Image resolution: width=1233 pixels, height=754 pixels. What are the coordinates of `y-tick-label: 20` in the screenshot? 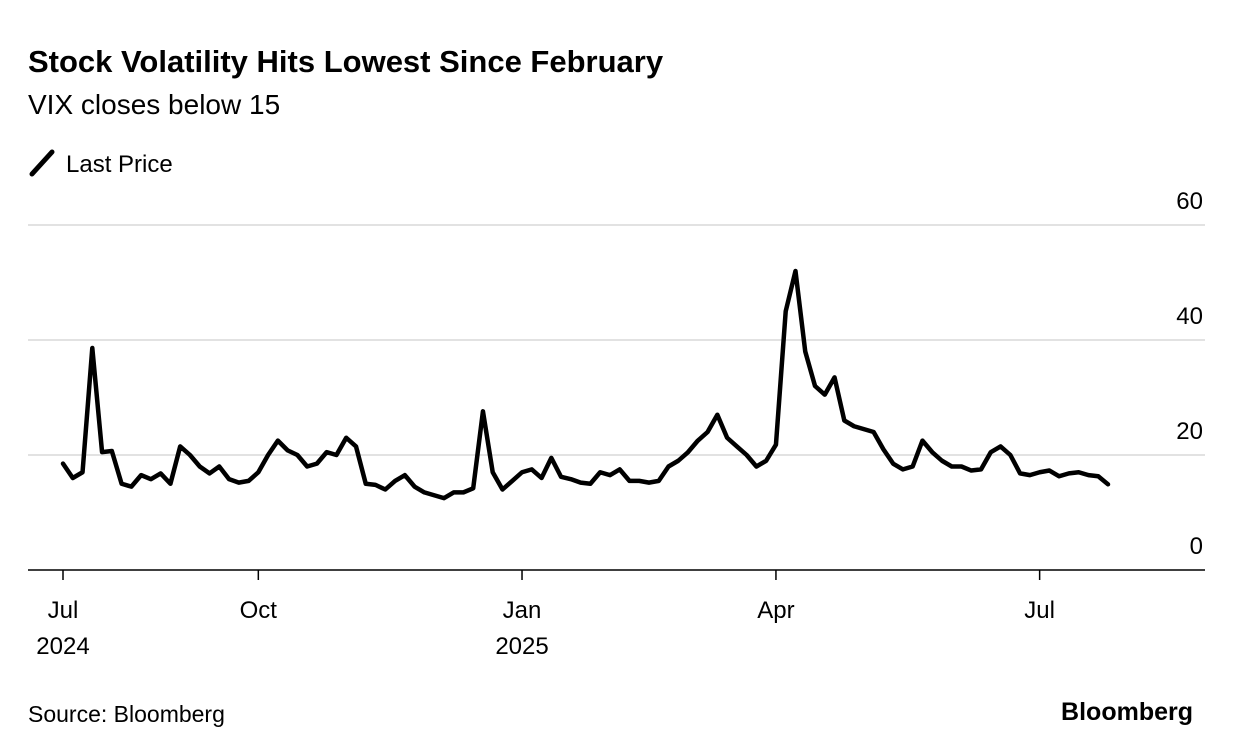 It's located at (1189, 431).